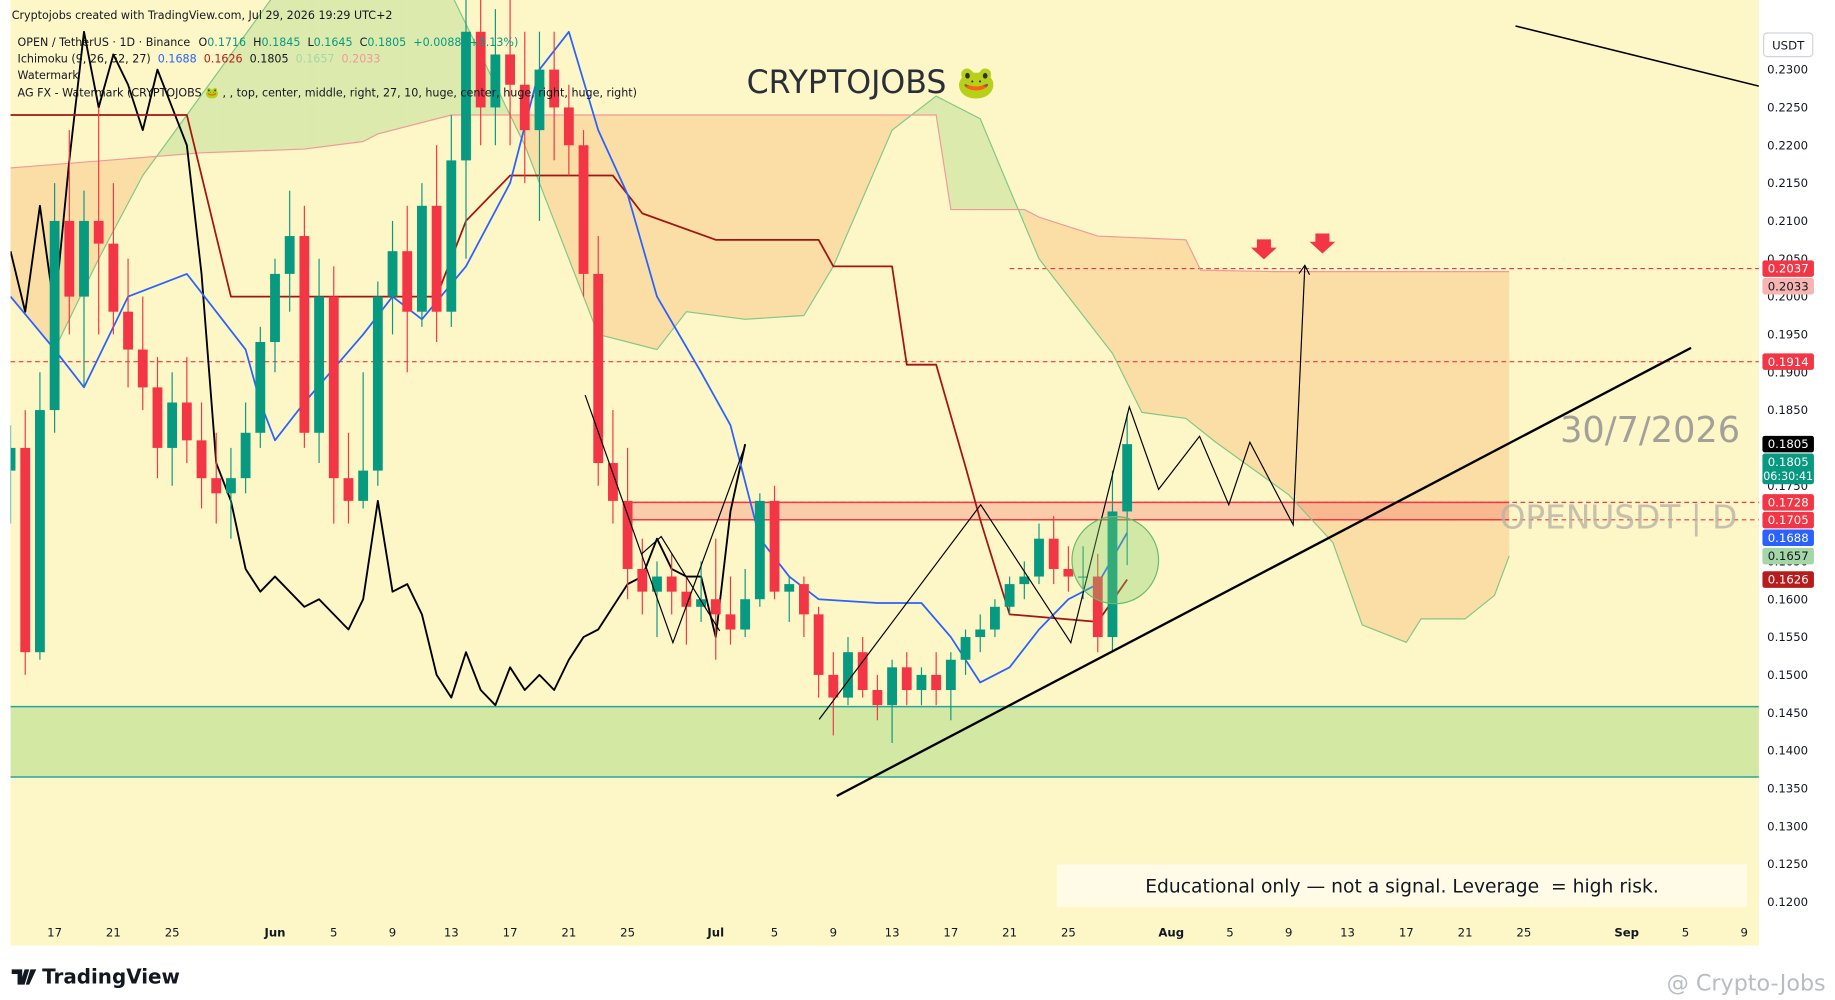 This screenshot has width=1835, height=1000. What do you see at coordinates (465, 42) in the screenshot?
I see `change: +0.0088 (+5.13%)` at bounding box center [465, 42].